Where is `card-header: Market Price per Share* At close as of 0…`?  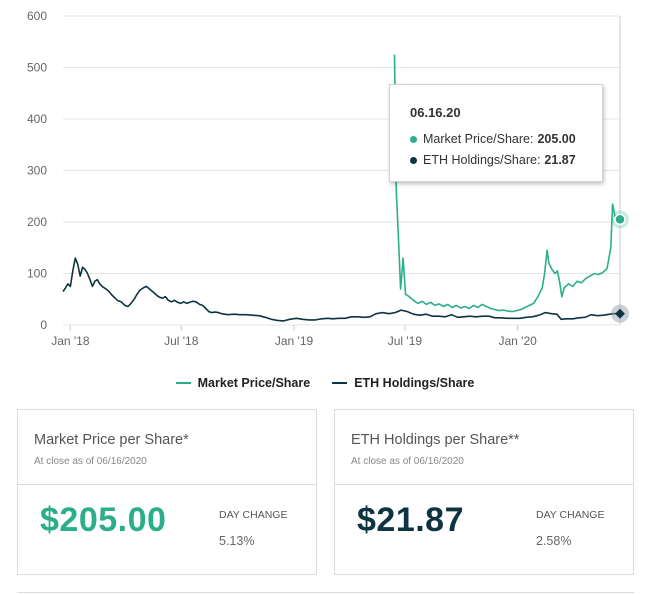 card-header: Market Price per Share* At close as of 0… is located at coordinates (167, 447).